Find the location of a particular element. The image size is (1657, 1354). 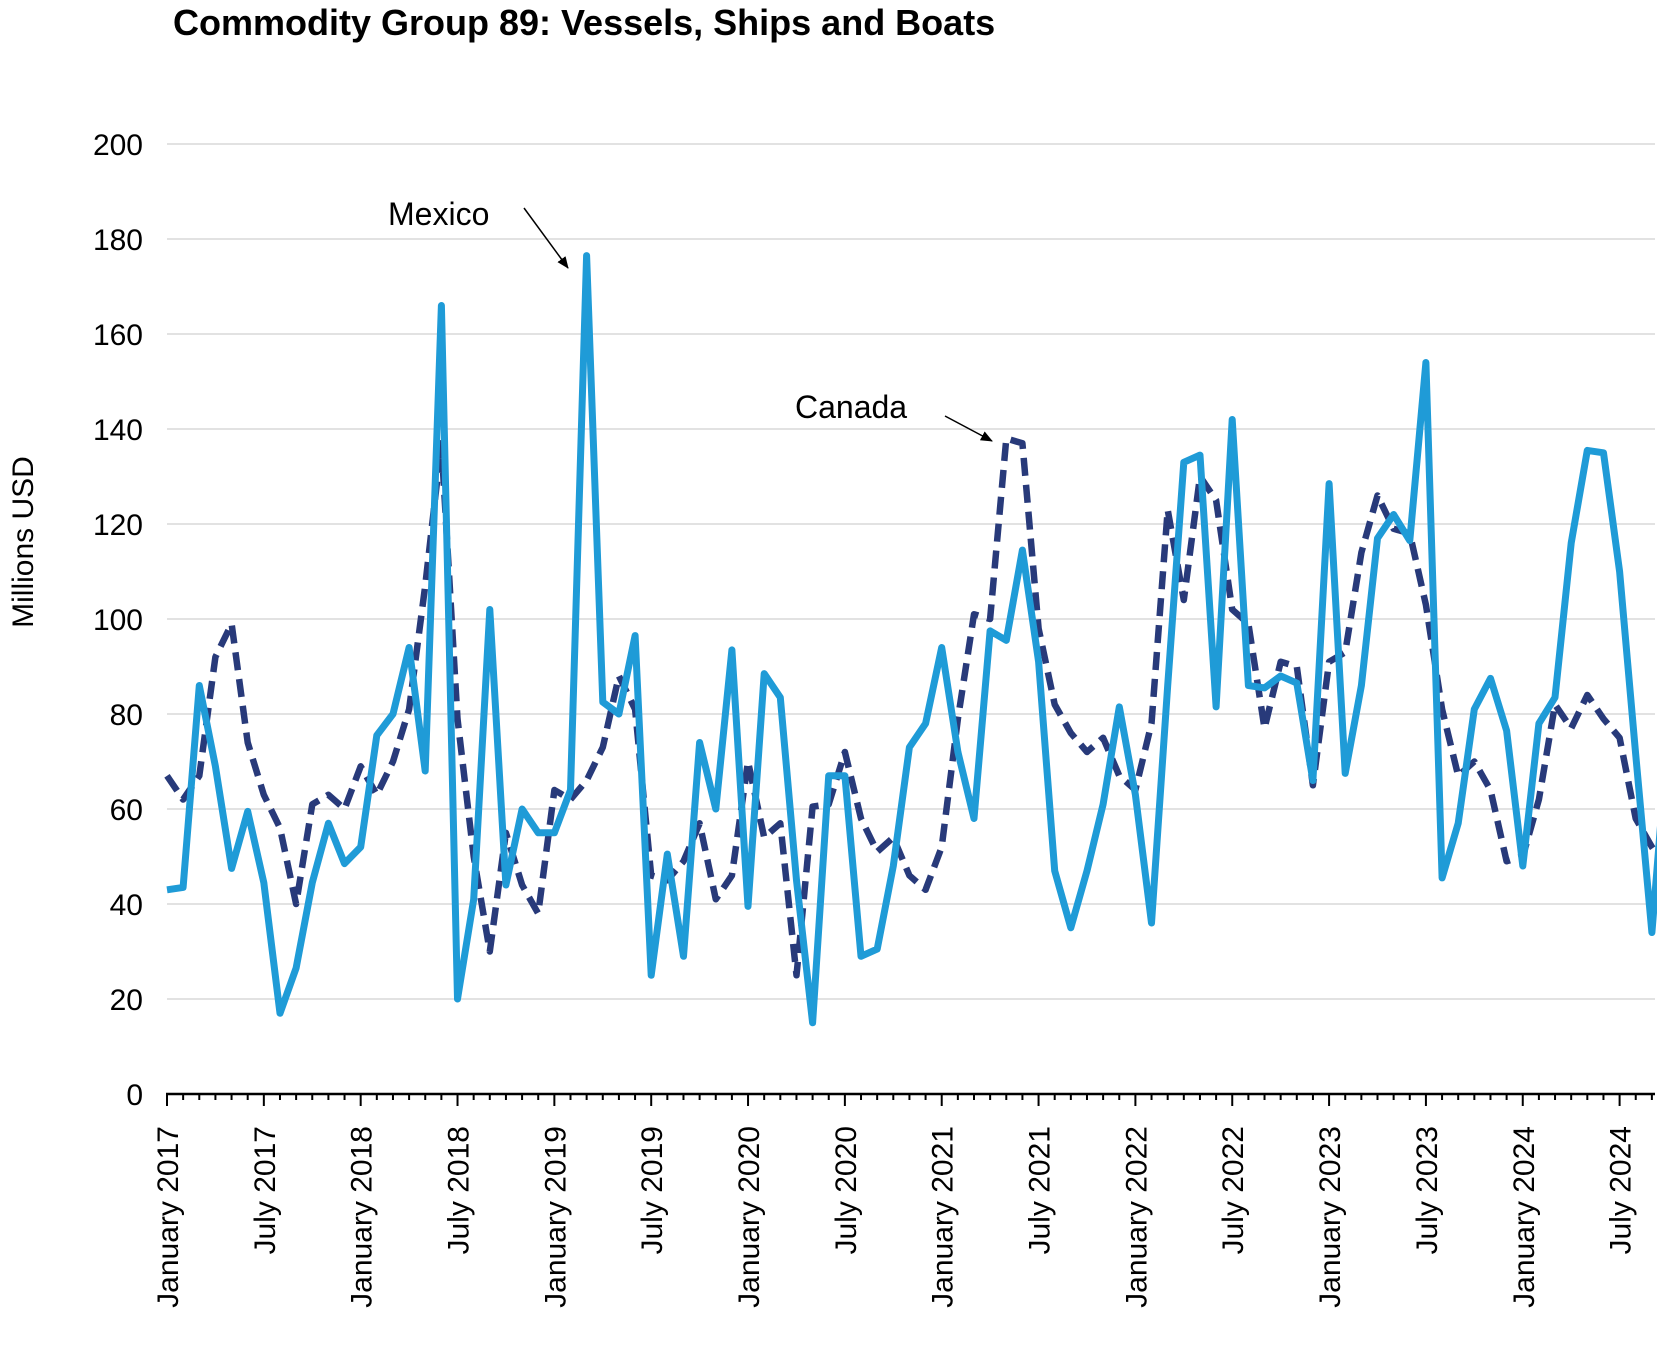

y-tick-label: 160 is located at coordinates (118, 335).